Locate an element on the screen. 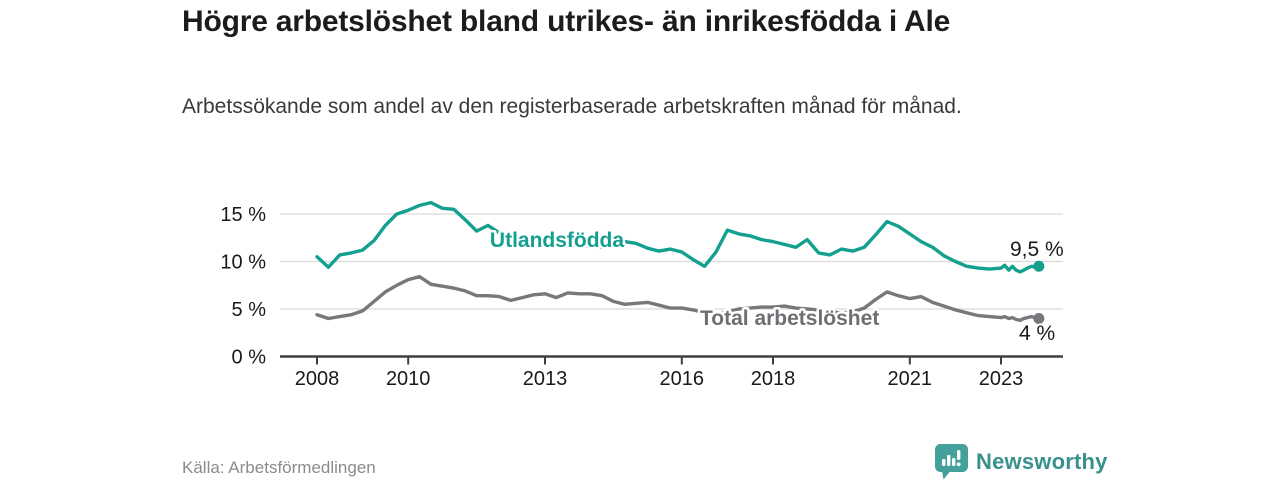 The image size is (1280, 480). y-axis-label-10: 10 % is located at coordinates (243, 263).